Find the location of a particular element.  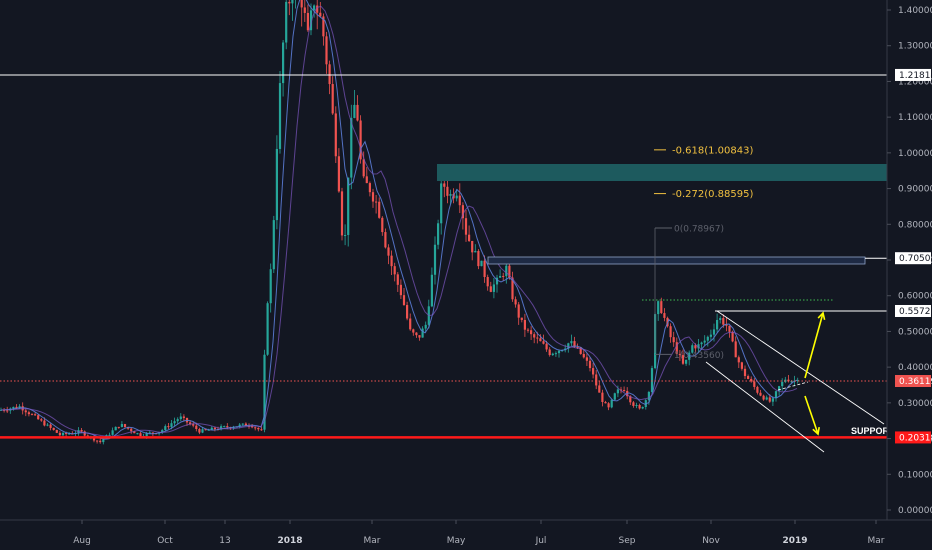

time-tick-label: 2019 is located at coordinates (794, 541).